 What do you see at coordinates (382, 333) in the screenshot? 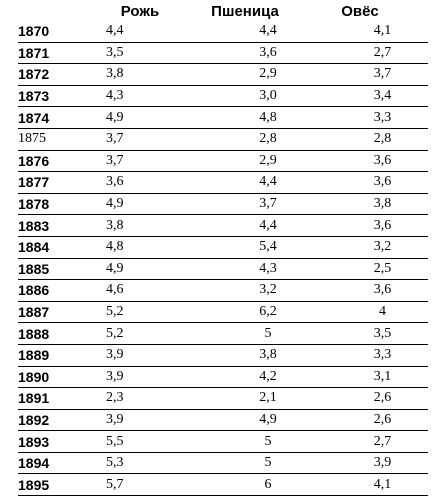
I see `oats-yield-cell: 3,5` at bounding box center [382, 333].